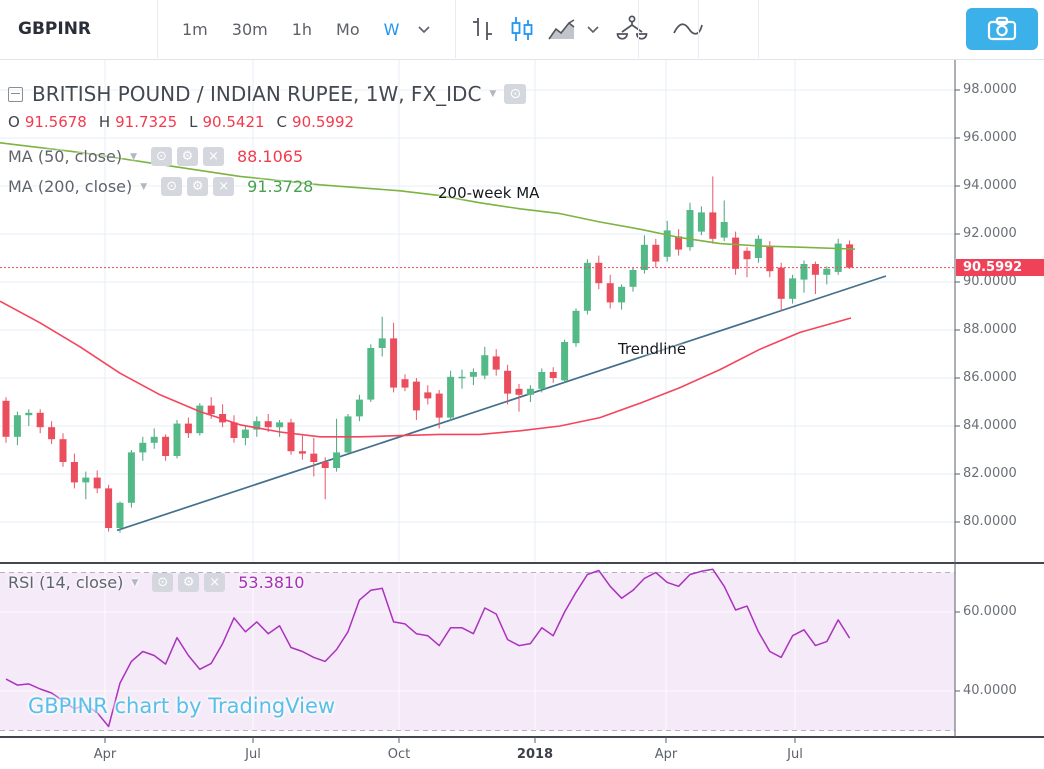 This screenshot has width=1044, height=769. I want to click on tradingview-watermark: GBPINR chart by TradingView, so click(182, 706).